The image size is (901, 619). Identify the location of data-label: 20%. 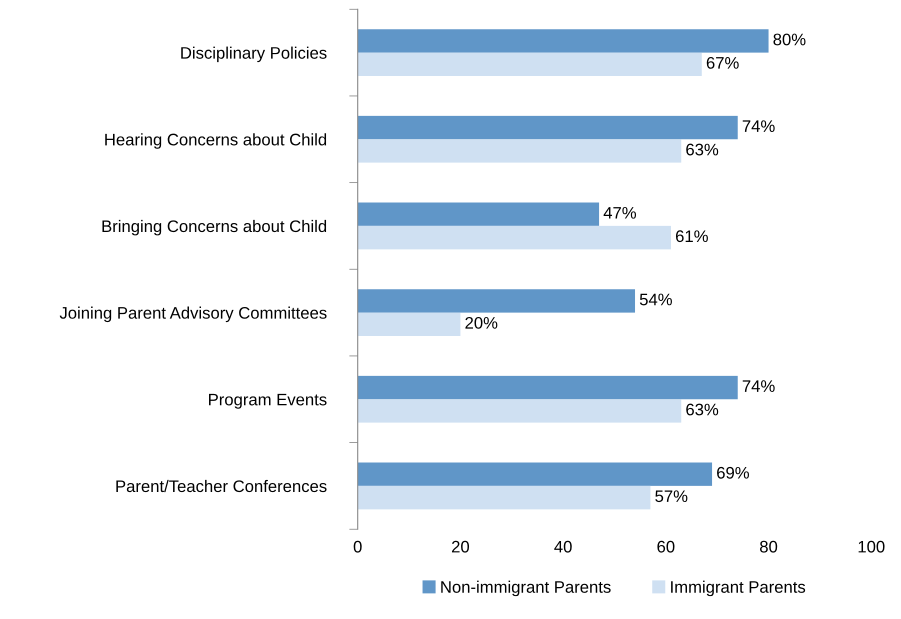
(481, 322).